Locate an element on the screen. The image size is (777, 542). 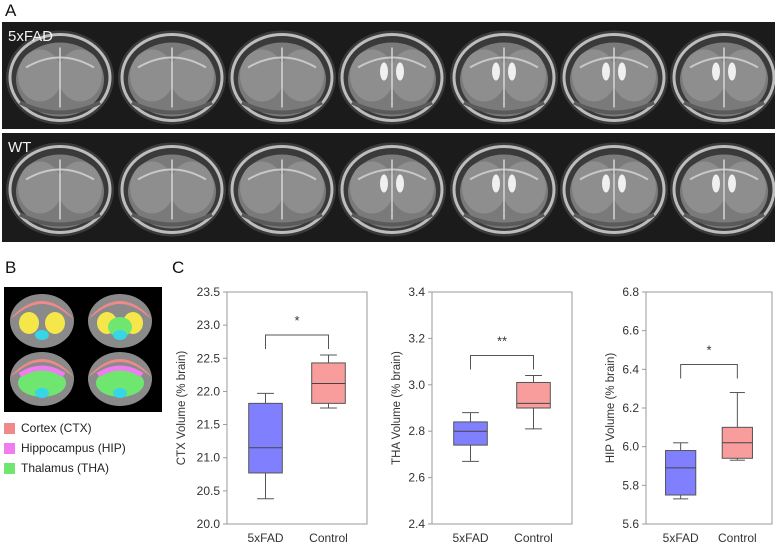
y-tick-label: 23.0 is located at coordinates (209, 325).